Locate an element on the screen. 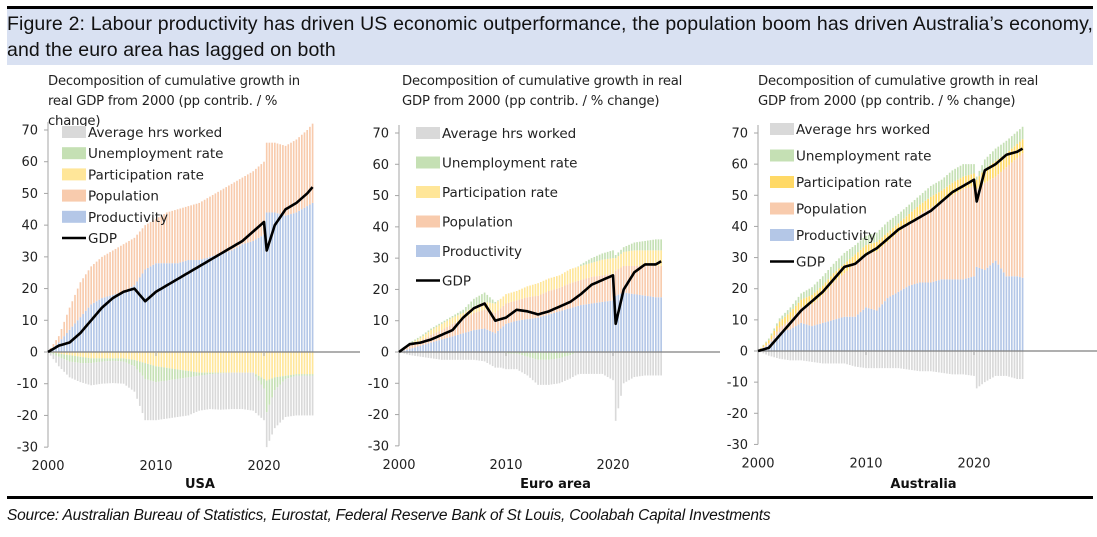 The height and width of the screenshot is (537, 1097). legend-item-productivity: Productivity is located at coordinates (823, 236).